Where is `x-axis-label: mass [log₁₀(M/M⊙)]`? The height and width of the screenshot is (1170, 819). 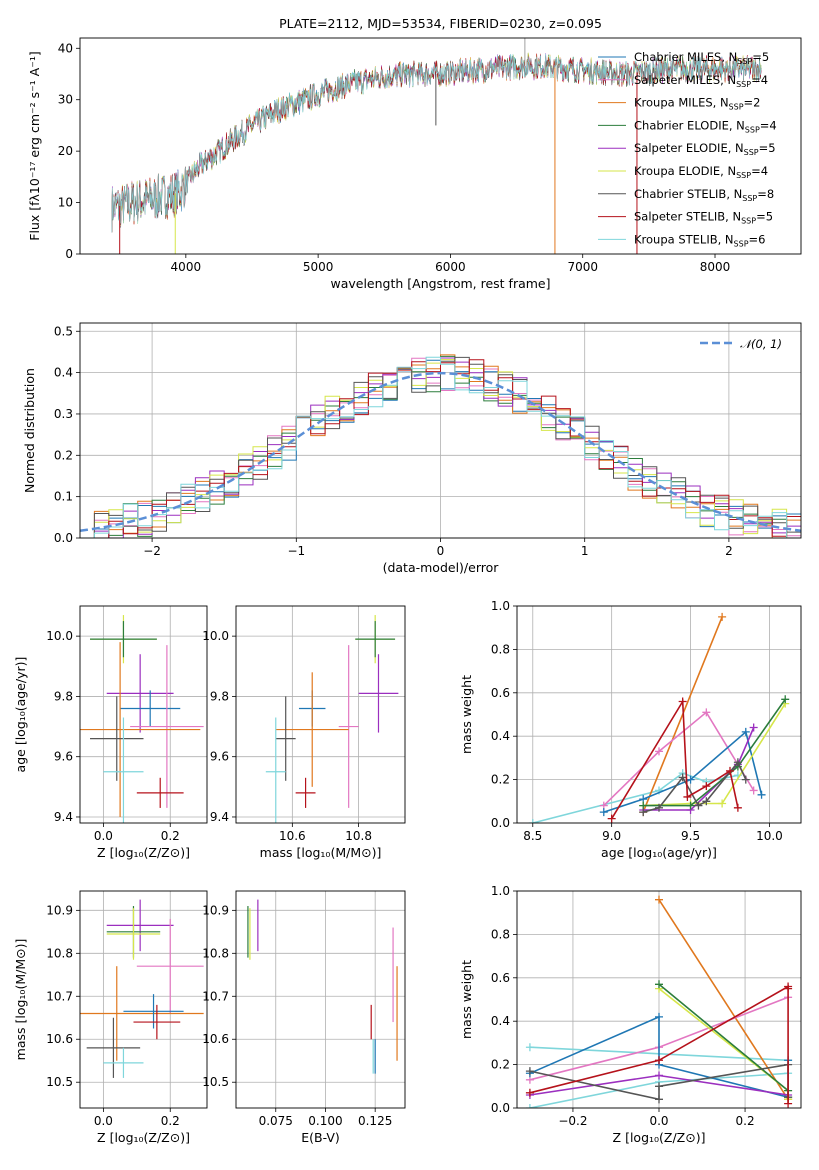
x-axis-label: mass [log₁₀(M/M⊙)] is located at coordinates (321, 852).